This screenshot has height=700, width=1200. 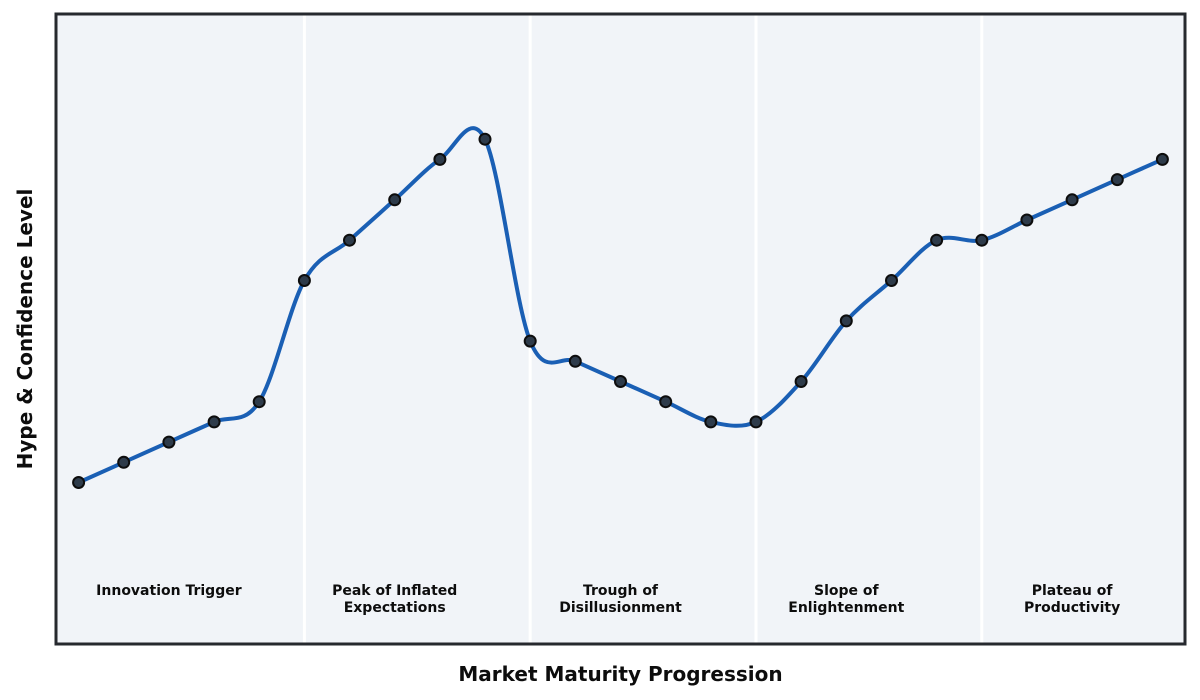 I want to click on phase-label: Innovation Trigger, so click(x=169, y=591).